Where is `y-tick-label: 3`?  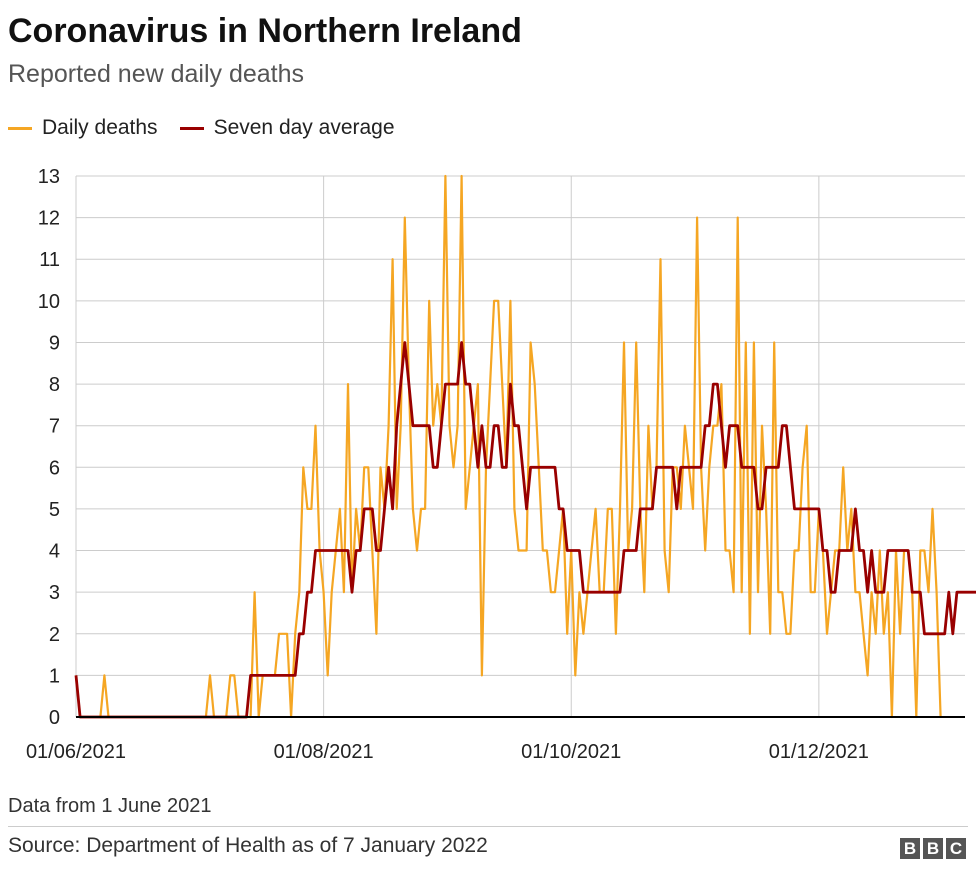 y-tick-label: 3 is located at coordinates (54, 593).